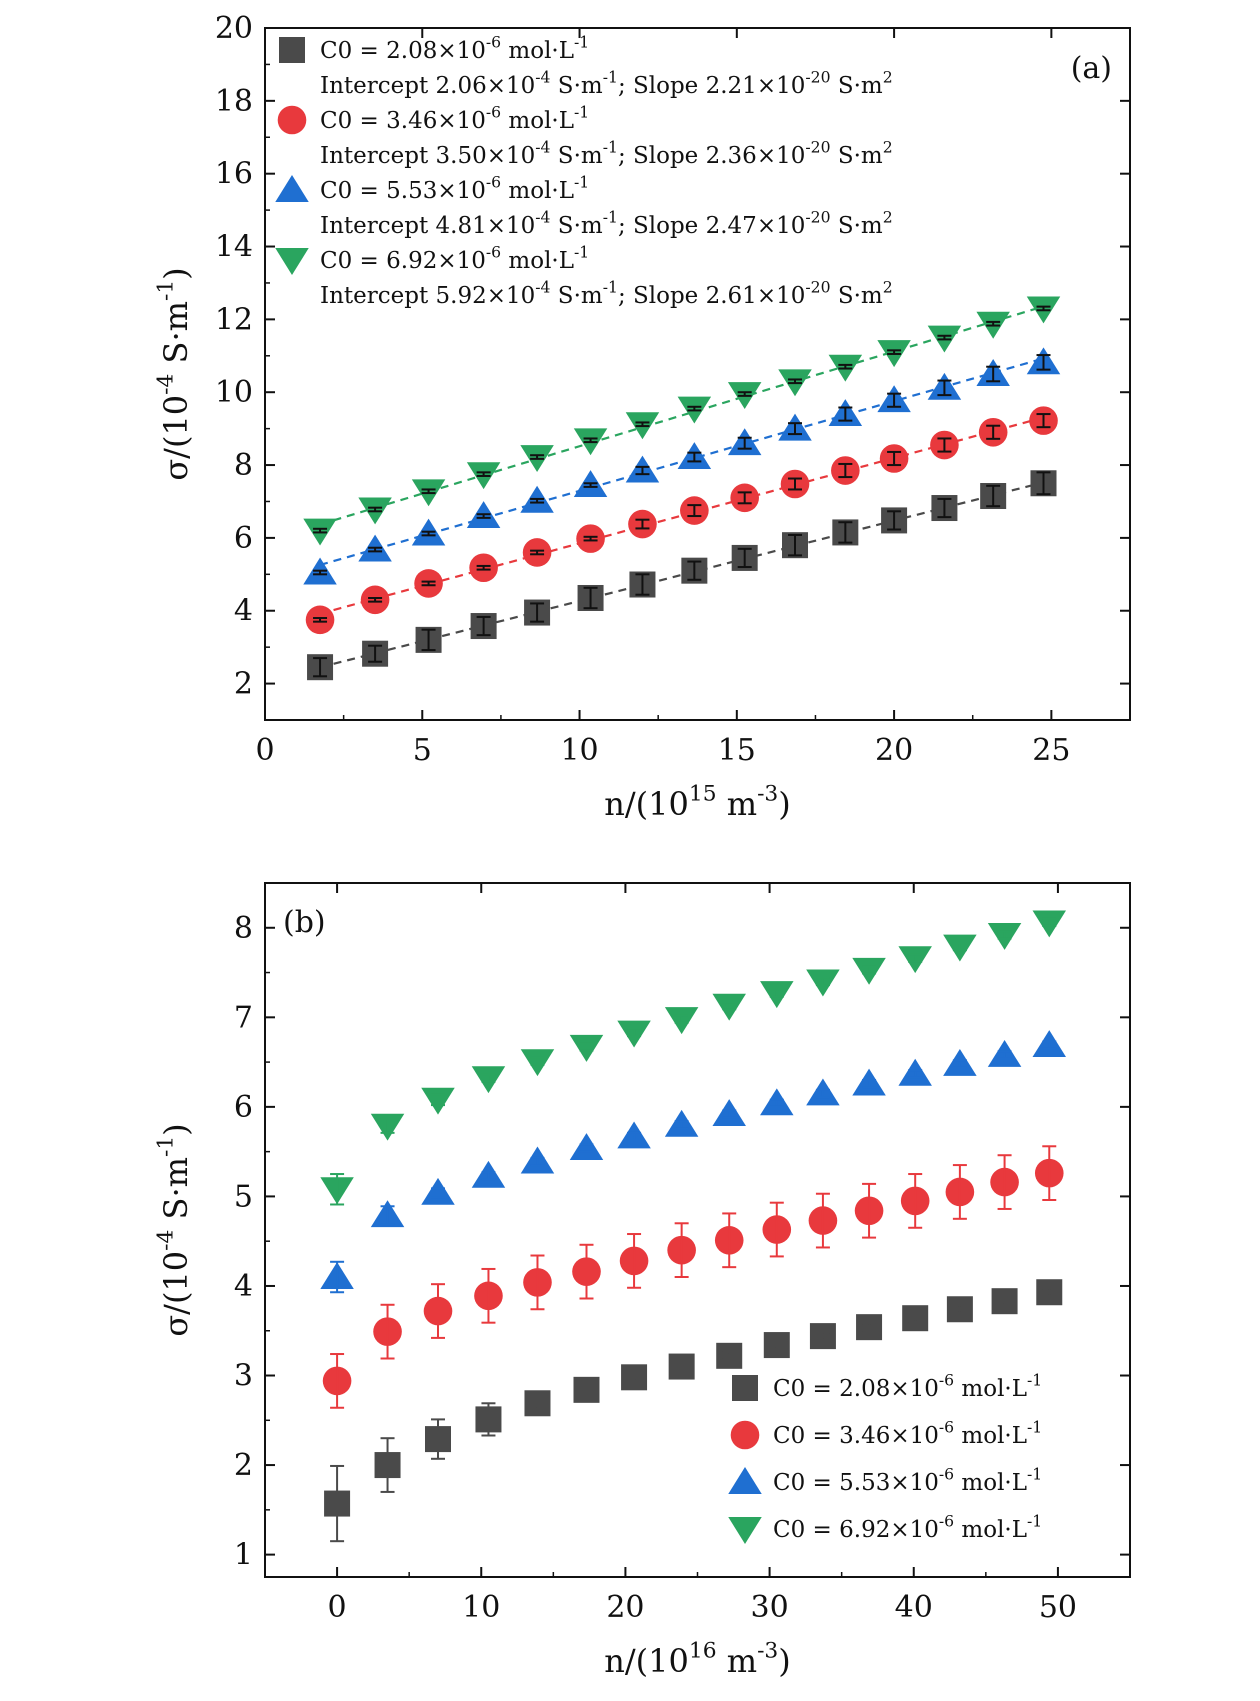  I want to click on x-tick-label: 30, so click(769, 1607).